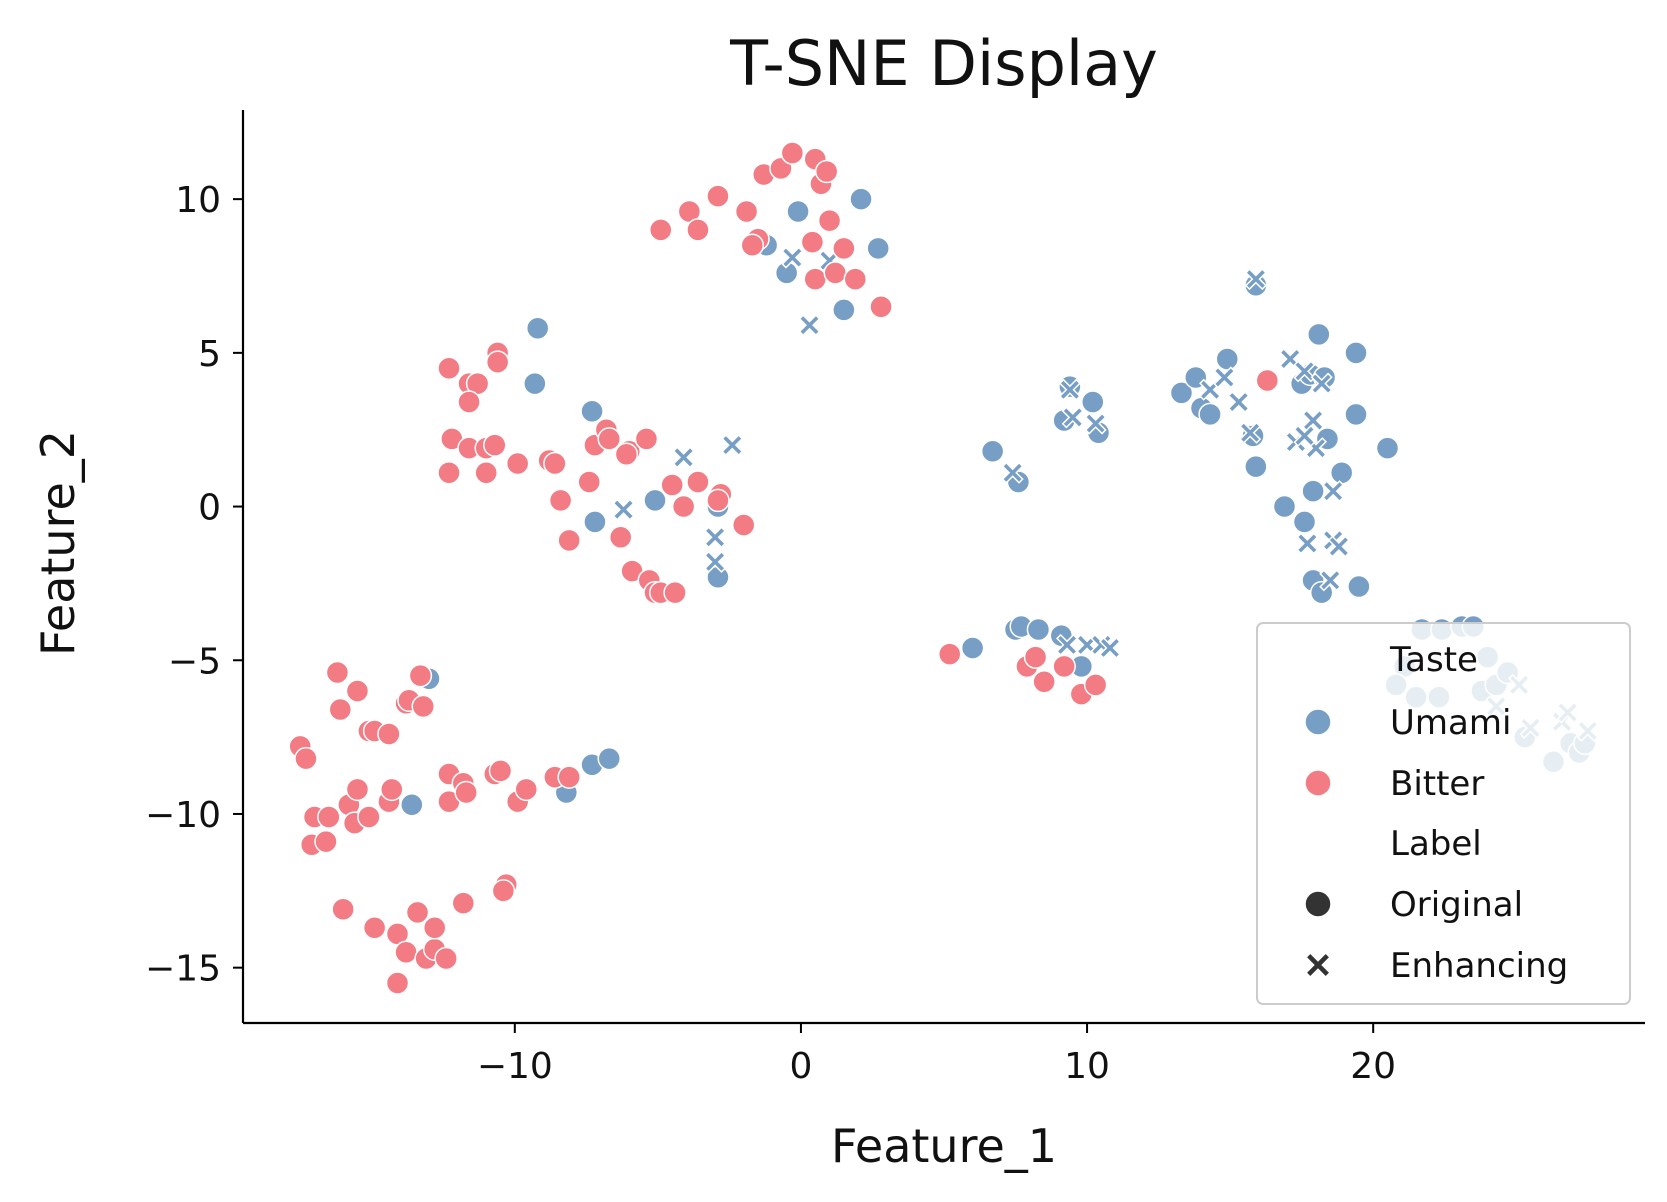 This screenshot has height=1202, width=1667. What do you see at coordinates (194, 661) in the screenshot?
I see `y-tick-label: −5` at bounding box center [194, 661].